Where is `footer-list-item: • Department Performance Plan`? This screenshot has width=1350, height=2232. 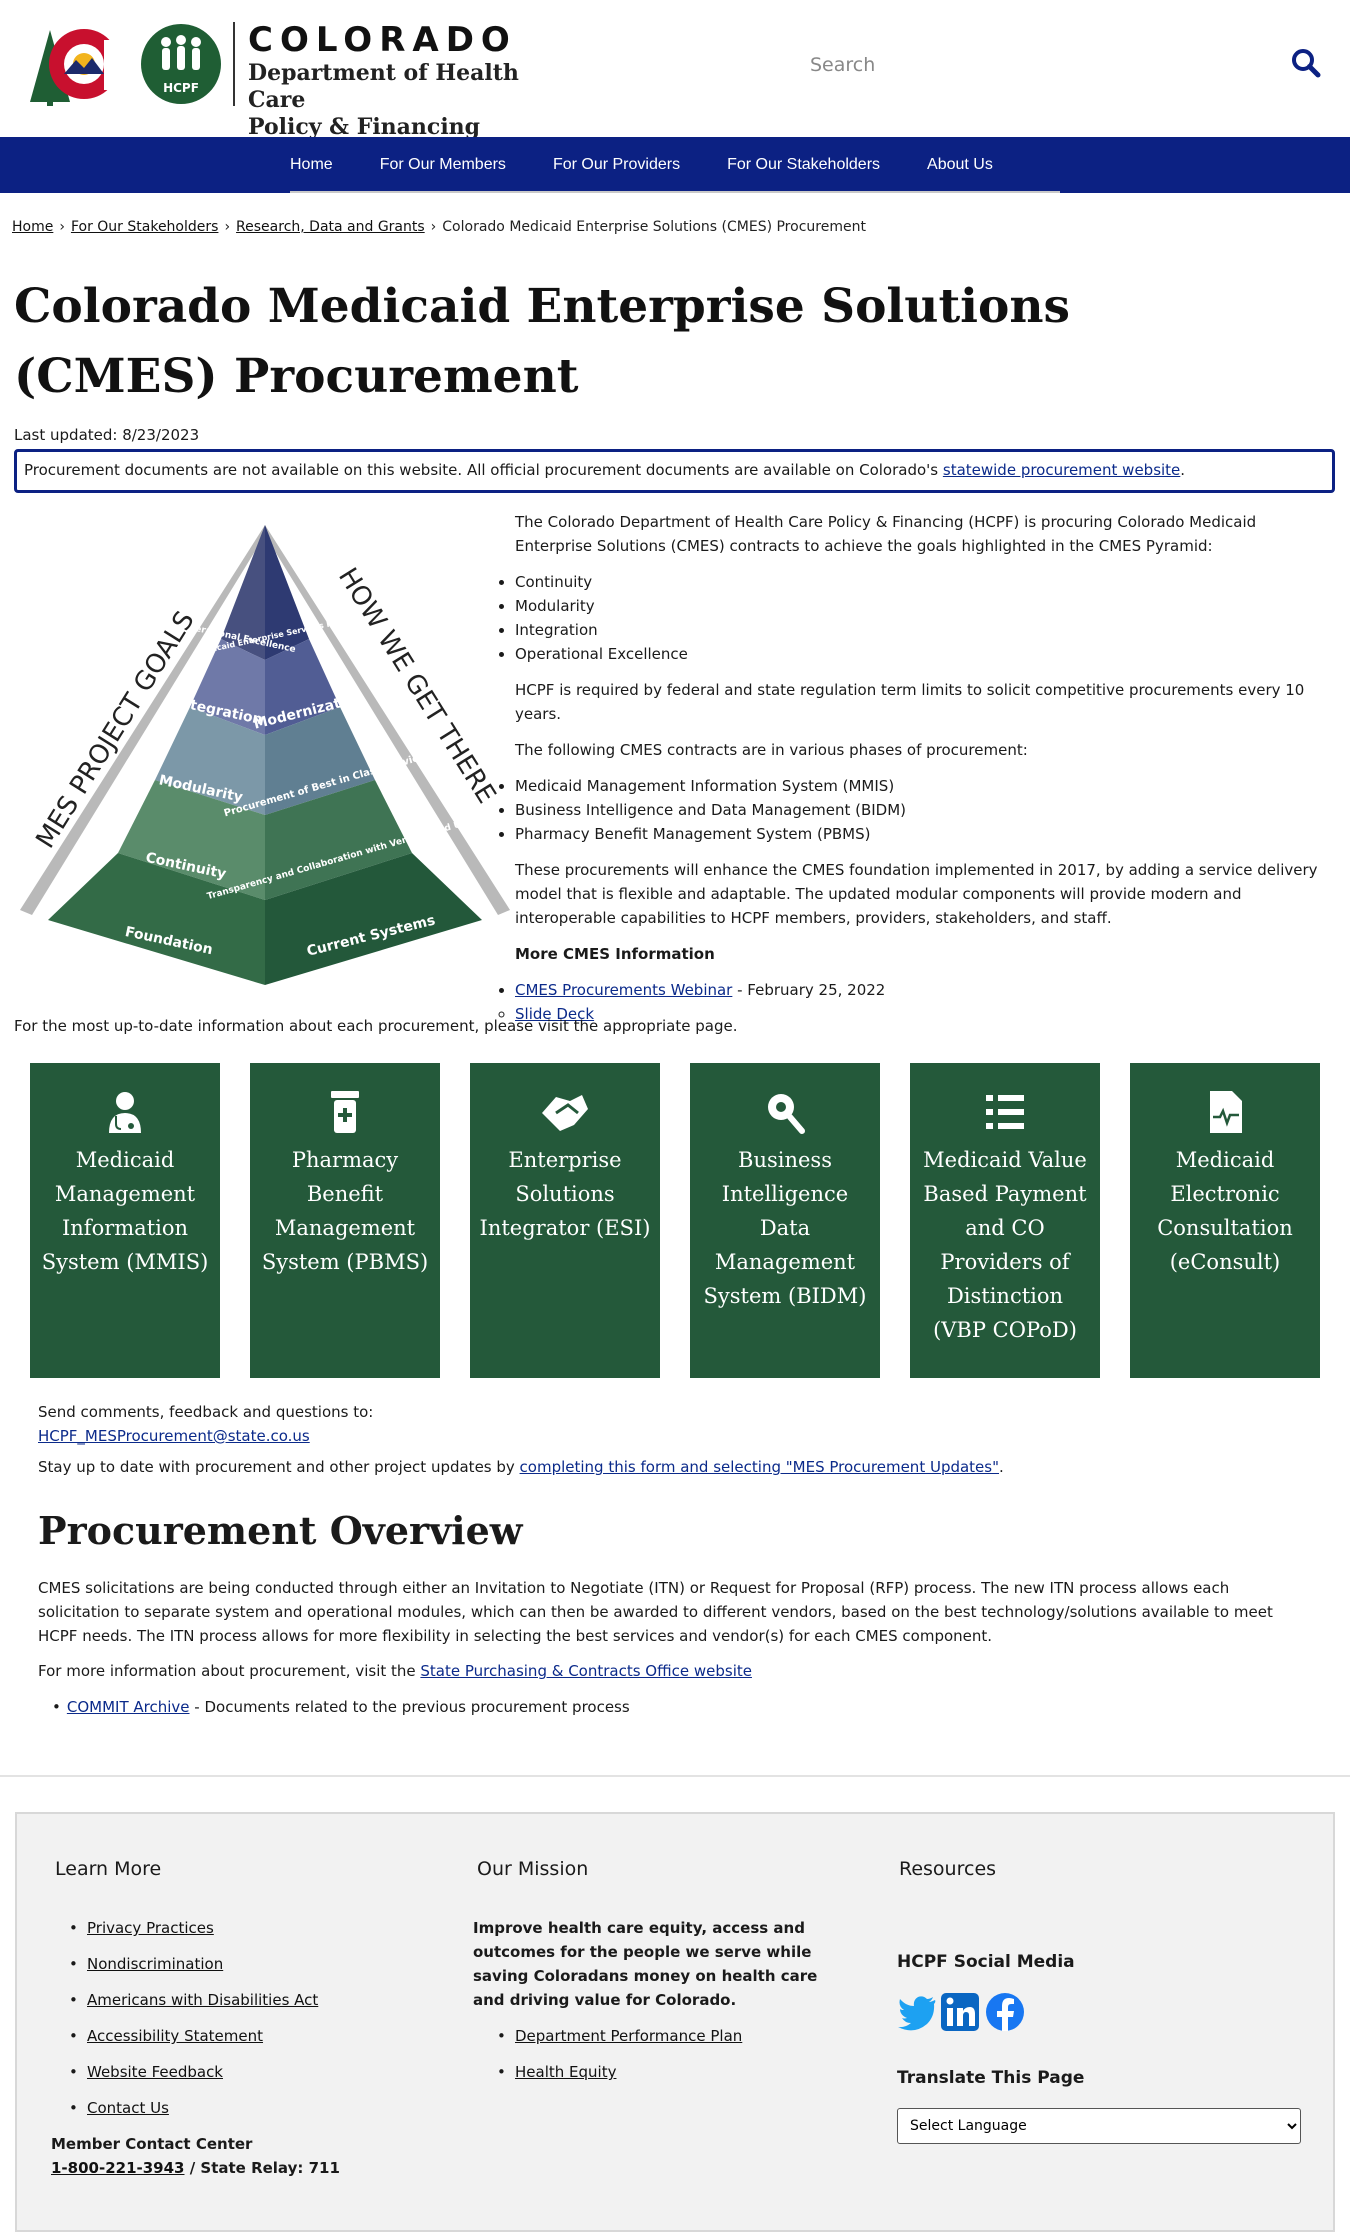 footer-list-item: • Department Performance Plan is located at coordinates (620, 2036).